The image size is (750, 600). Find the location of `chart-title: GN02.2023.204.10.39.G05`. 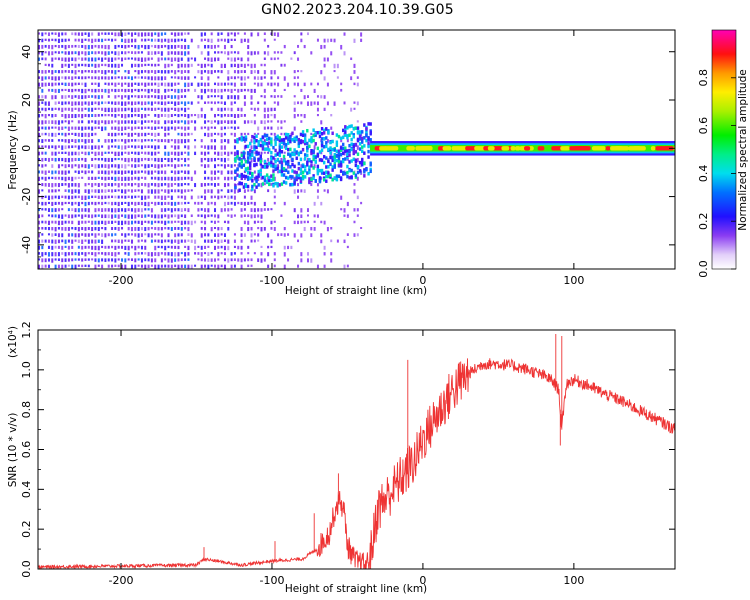

chart-title: GN02.2023.204.10.39.G05 is located at coordinates (357, 10).